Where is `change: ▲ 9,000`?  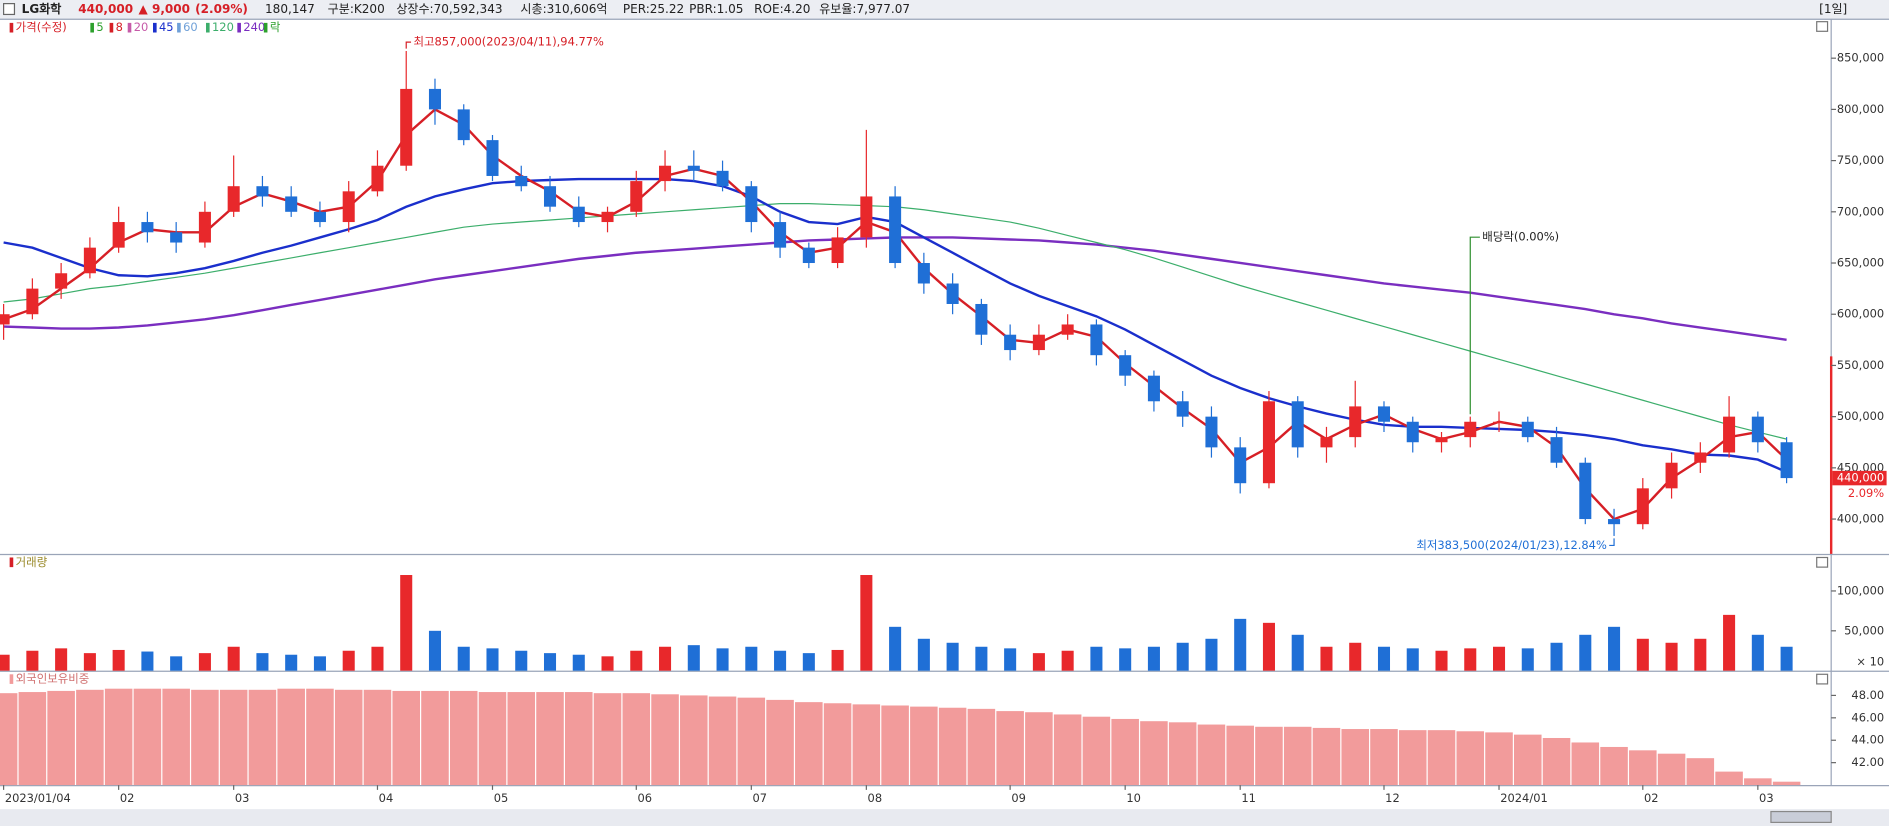 change: ▲ 9,000 is located at coordinates (165, 9).